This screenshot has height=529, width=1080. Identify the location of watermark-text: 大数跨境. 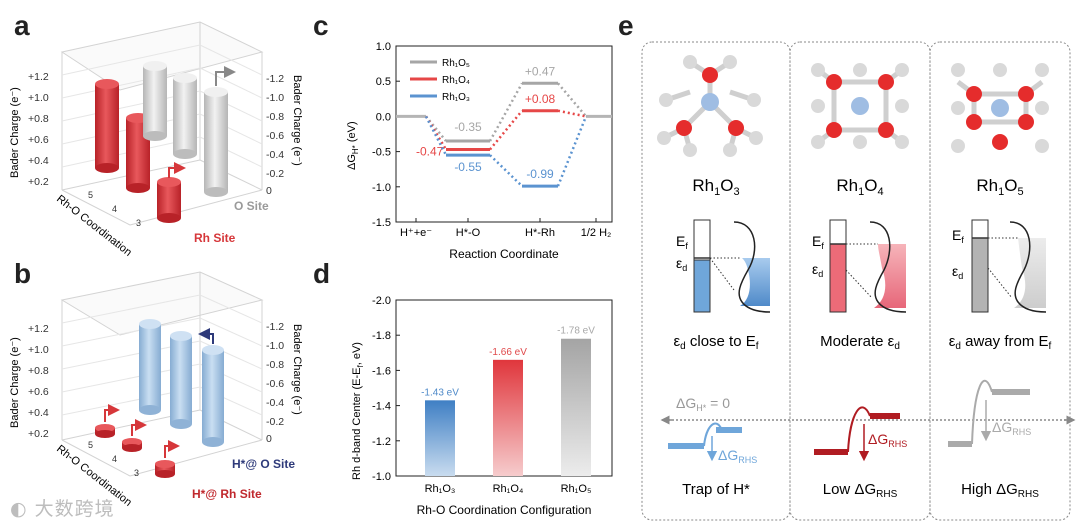
(74, 509).